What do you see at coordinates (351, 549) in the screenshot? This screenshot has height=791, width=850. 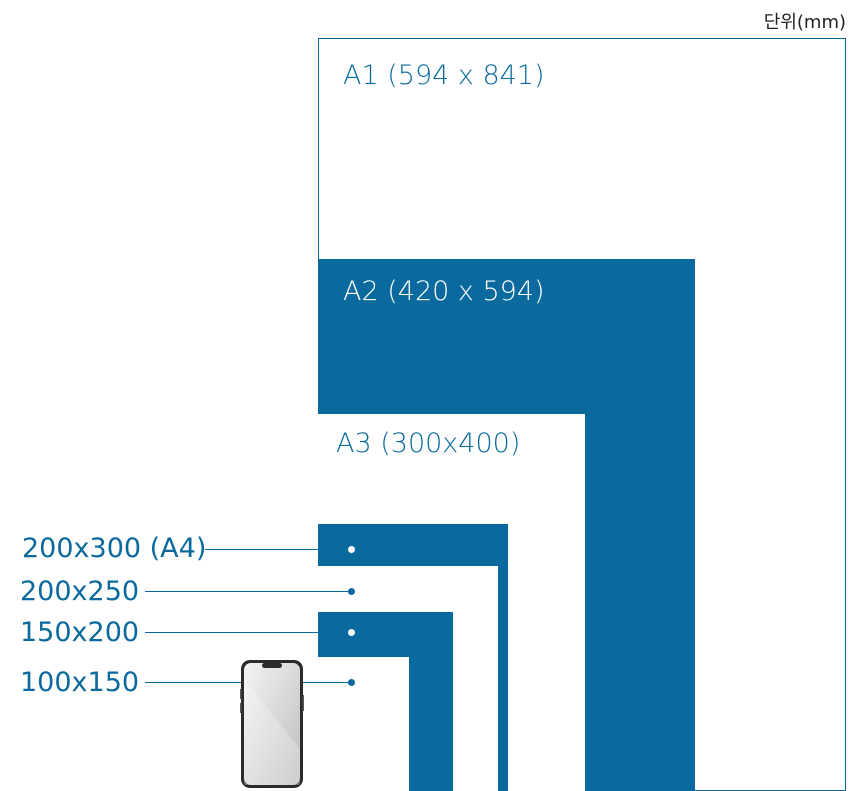 I see `callout-a4-dot` at bounding box center [351, 549].